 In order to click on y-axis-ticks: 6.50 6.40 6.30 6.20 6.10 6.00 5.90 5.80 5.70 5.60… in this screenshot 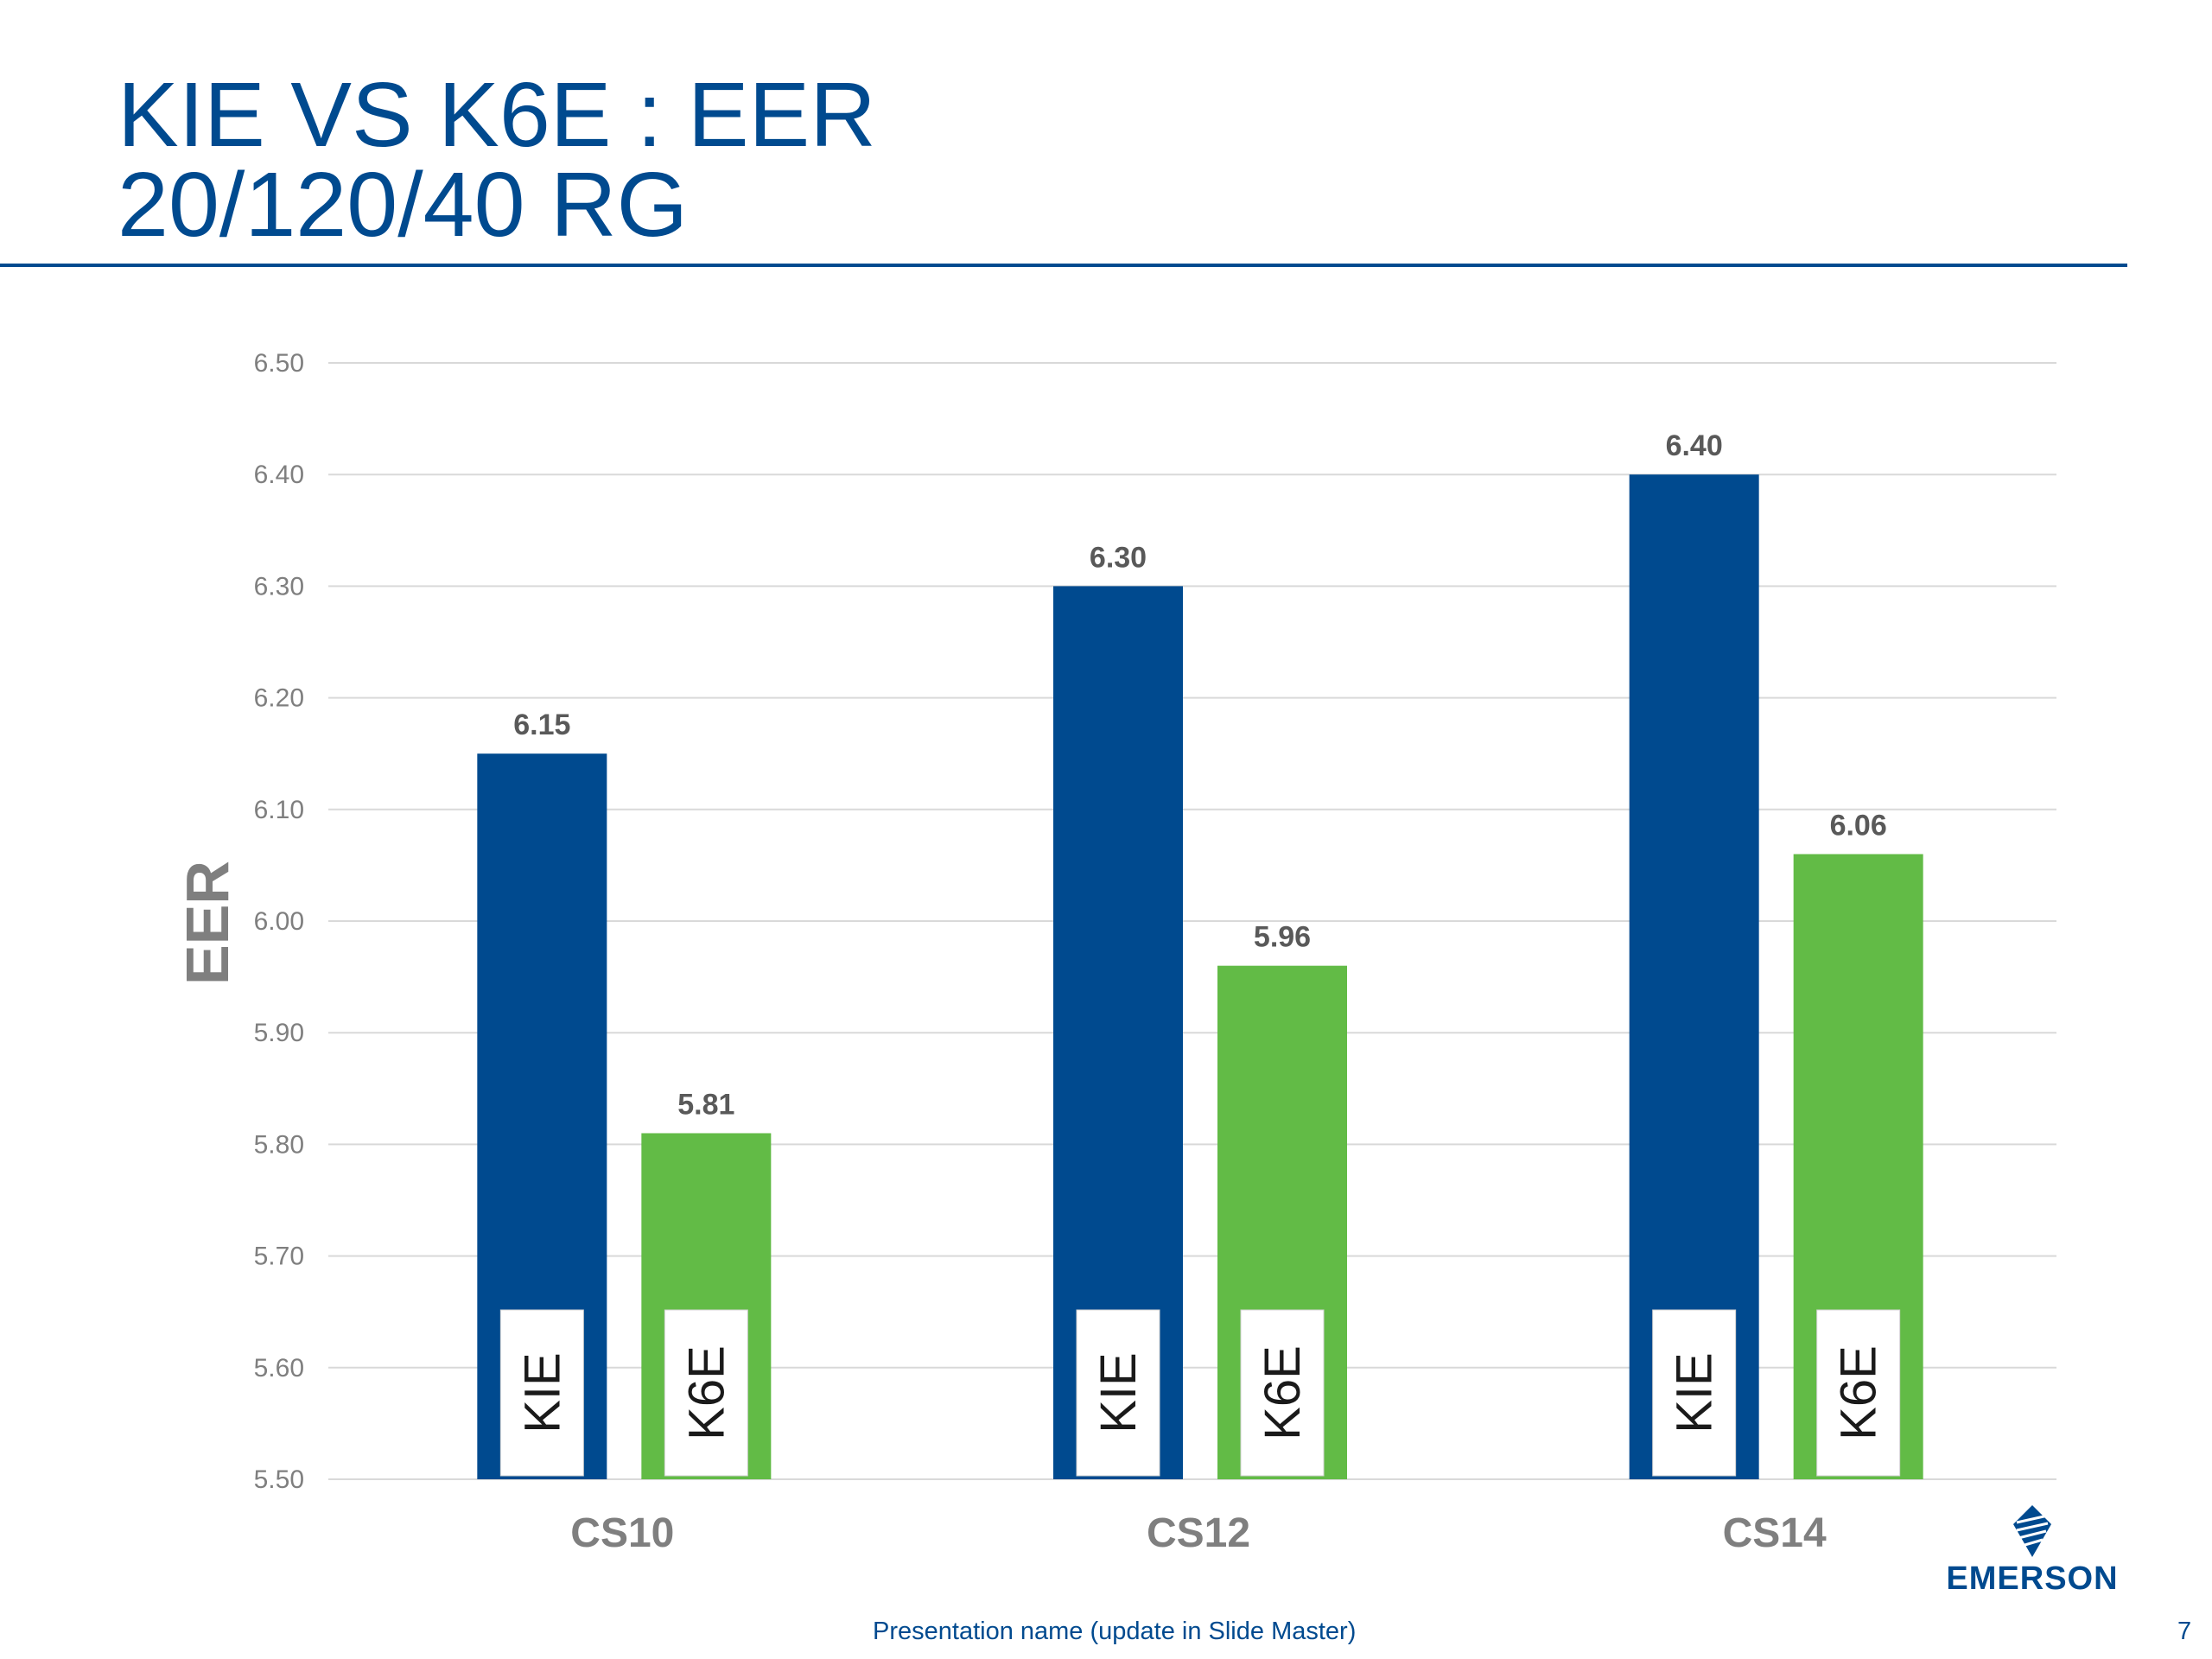, I will do `click(279, 921)`.